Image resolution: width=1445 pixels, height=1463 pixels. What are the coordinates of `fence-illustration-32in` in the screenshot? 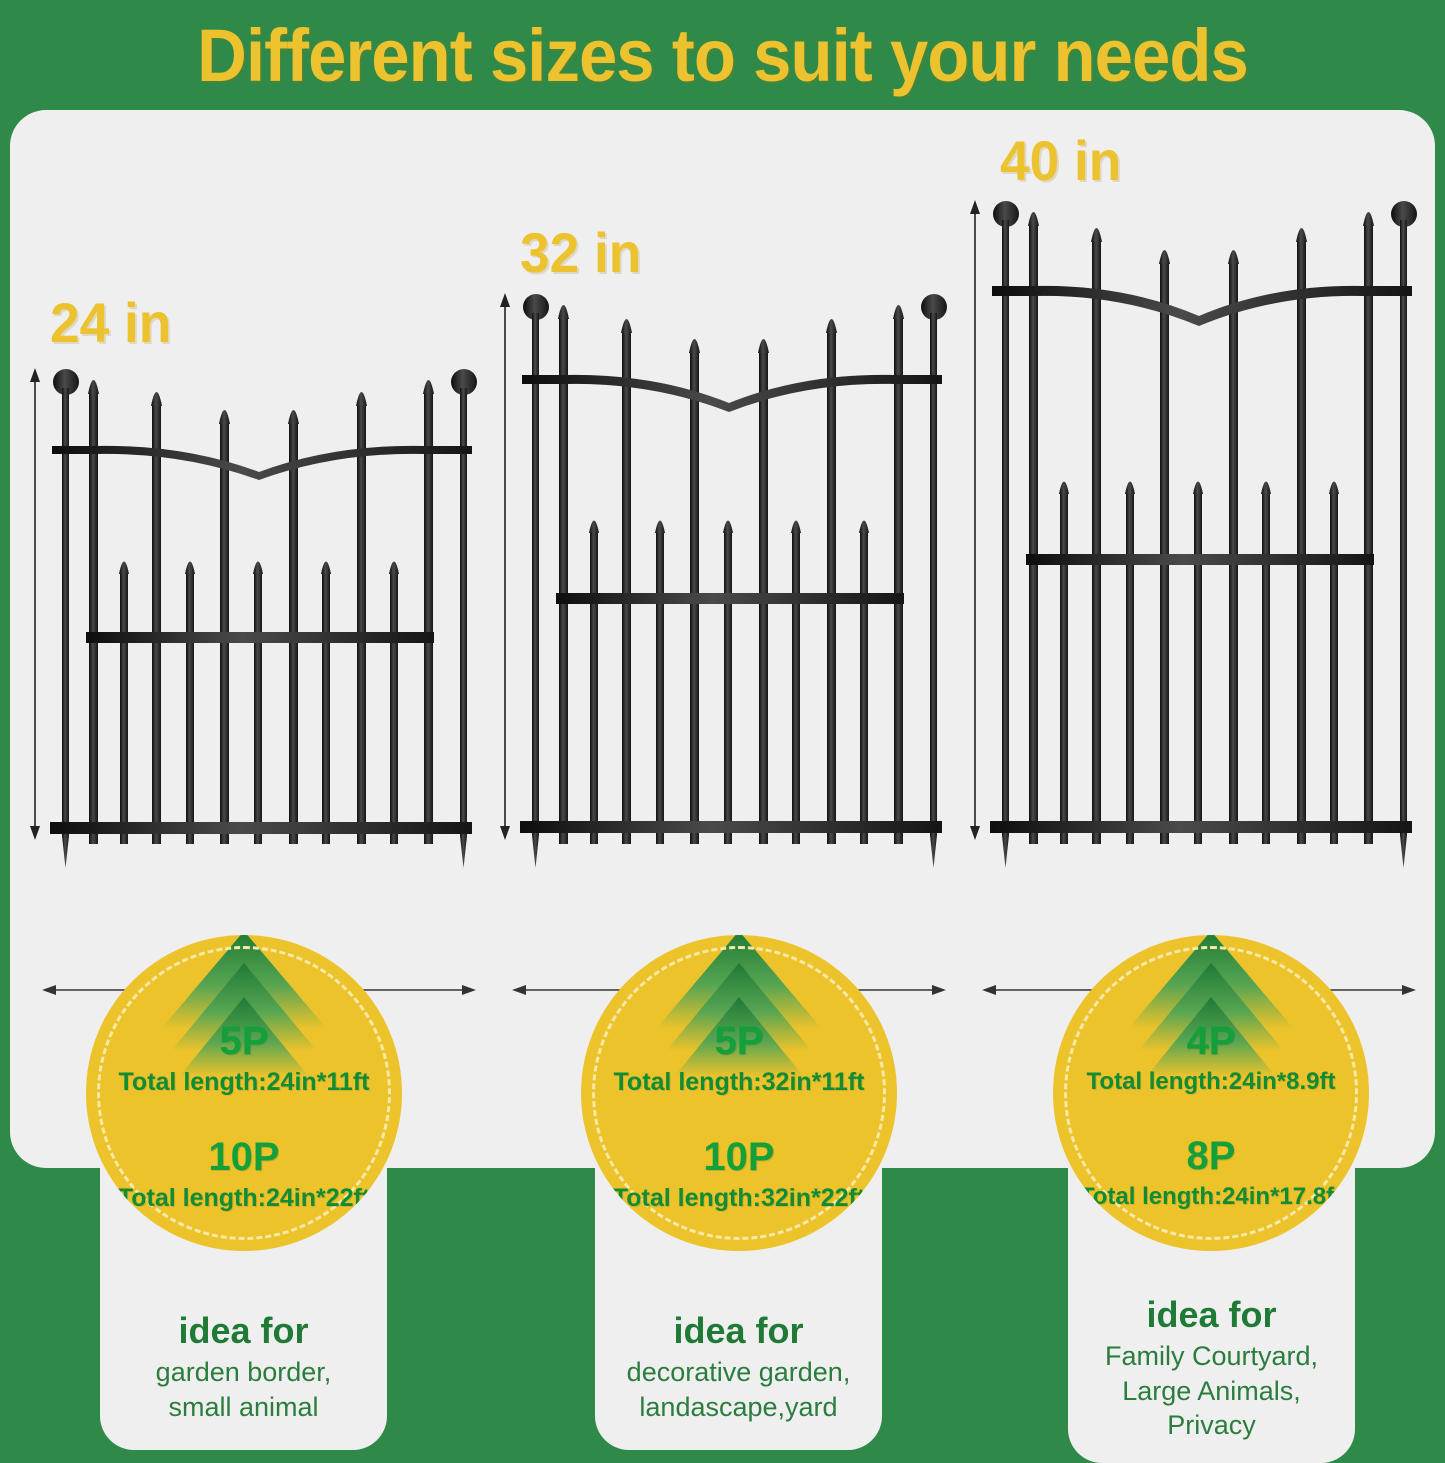 It's located at (729, 577).